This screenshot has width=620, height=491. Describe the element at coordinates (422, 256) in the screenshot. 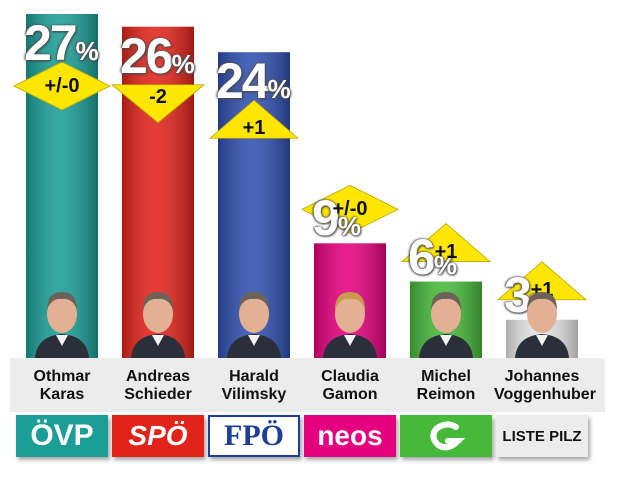

I see `percent-value: 6` at that location.